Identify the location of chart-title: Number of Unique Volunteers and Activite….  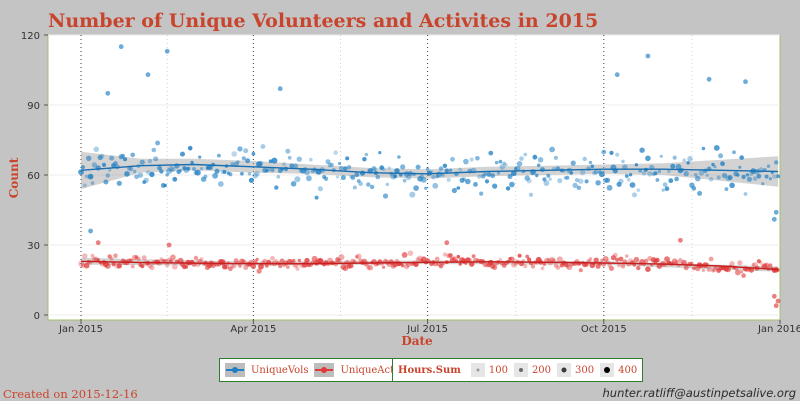
(323, 21).